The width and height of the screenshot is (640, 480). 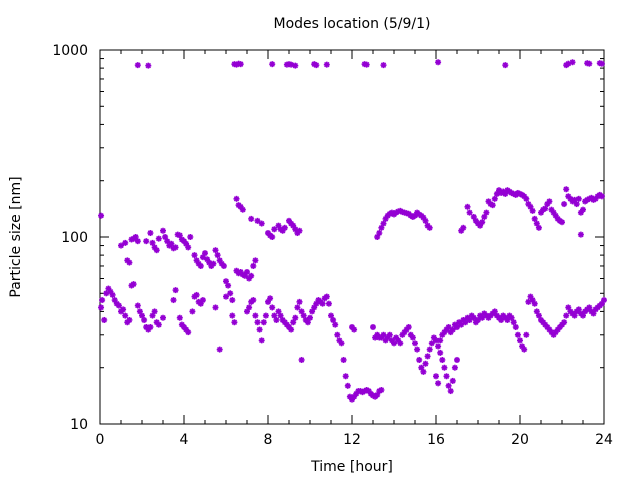 I want to click on x-tick-label: 12, so click(x=352, y=440).